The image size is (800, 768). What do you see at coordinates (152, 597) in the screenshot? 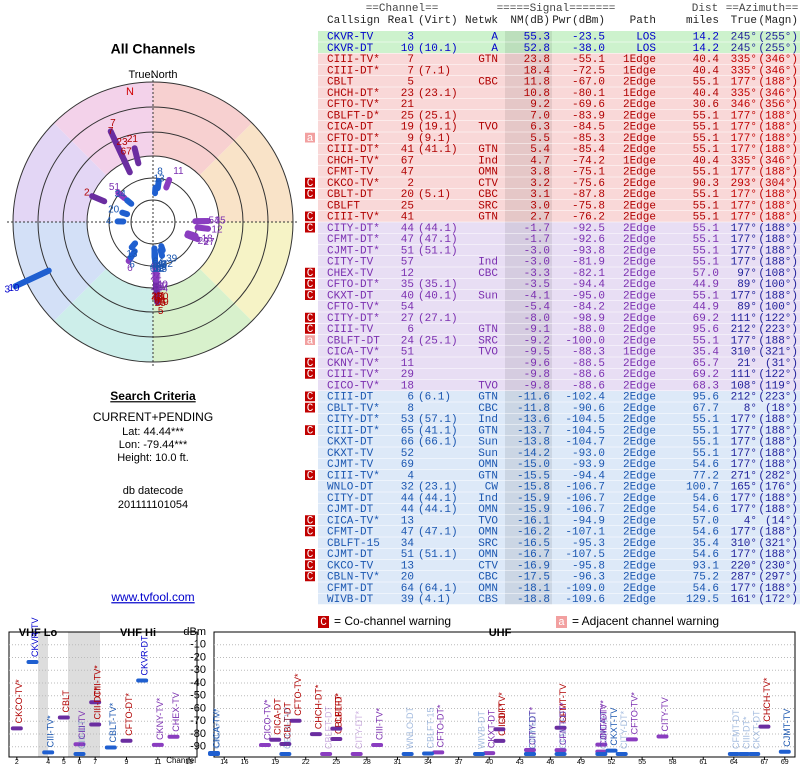
I see `site-link: www.tvfool.com` at bounding box center [152, 597].